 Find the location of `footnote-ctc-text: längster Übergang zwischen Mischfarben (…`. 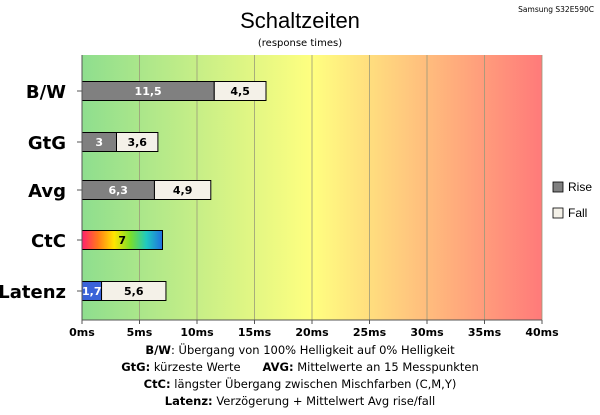

footnote-ctc-text: längster Übergang zwischen Mischfarben (… is located at coordinates (313, 384).